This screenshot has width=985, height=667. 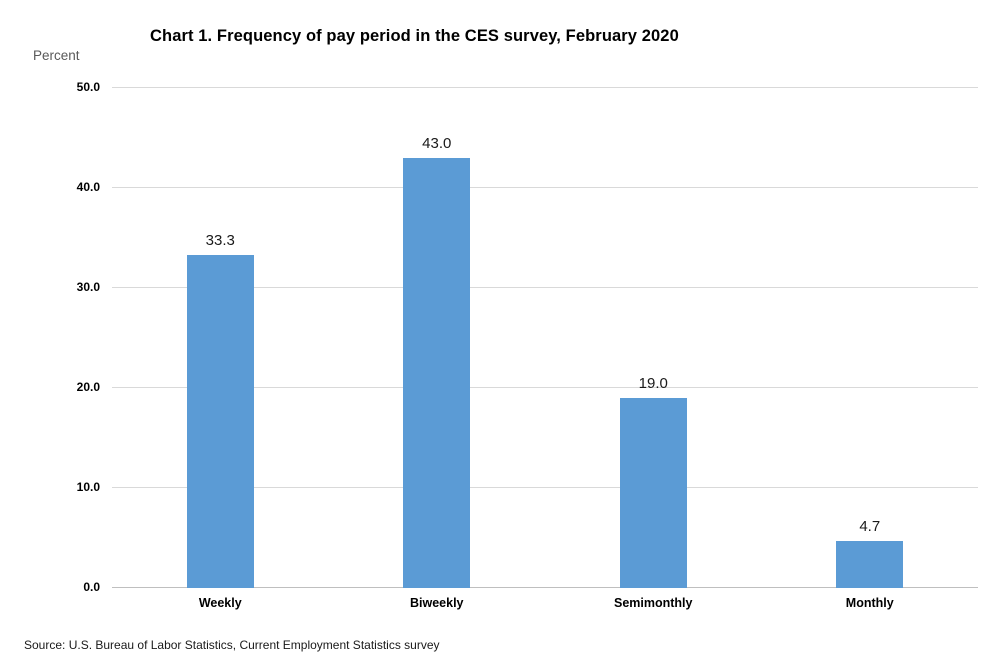 I want to click on y-tick-label: 40.0, so click(x=88, y=187).